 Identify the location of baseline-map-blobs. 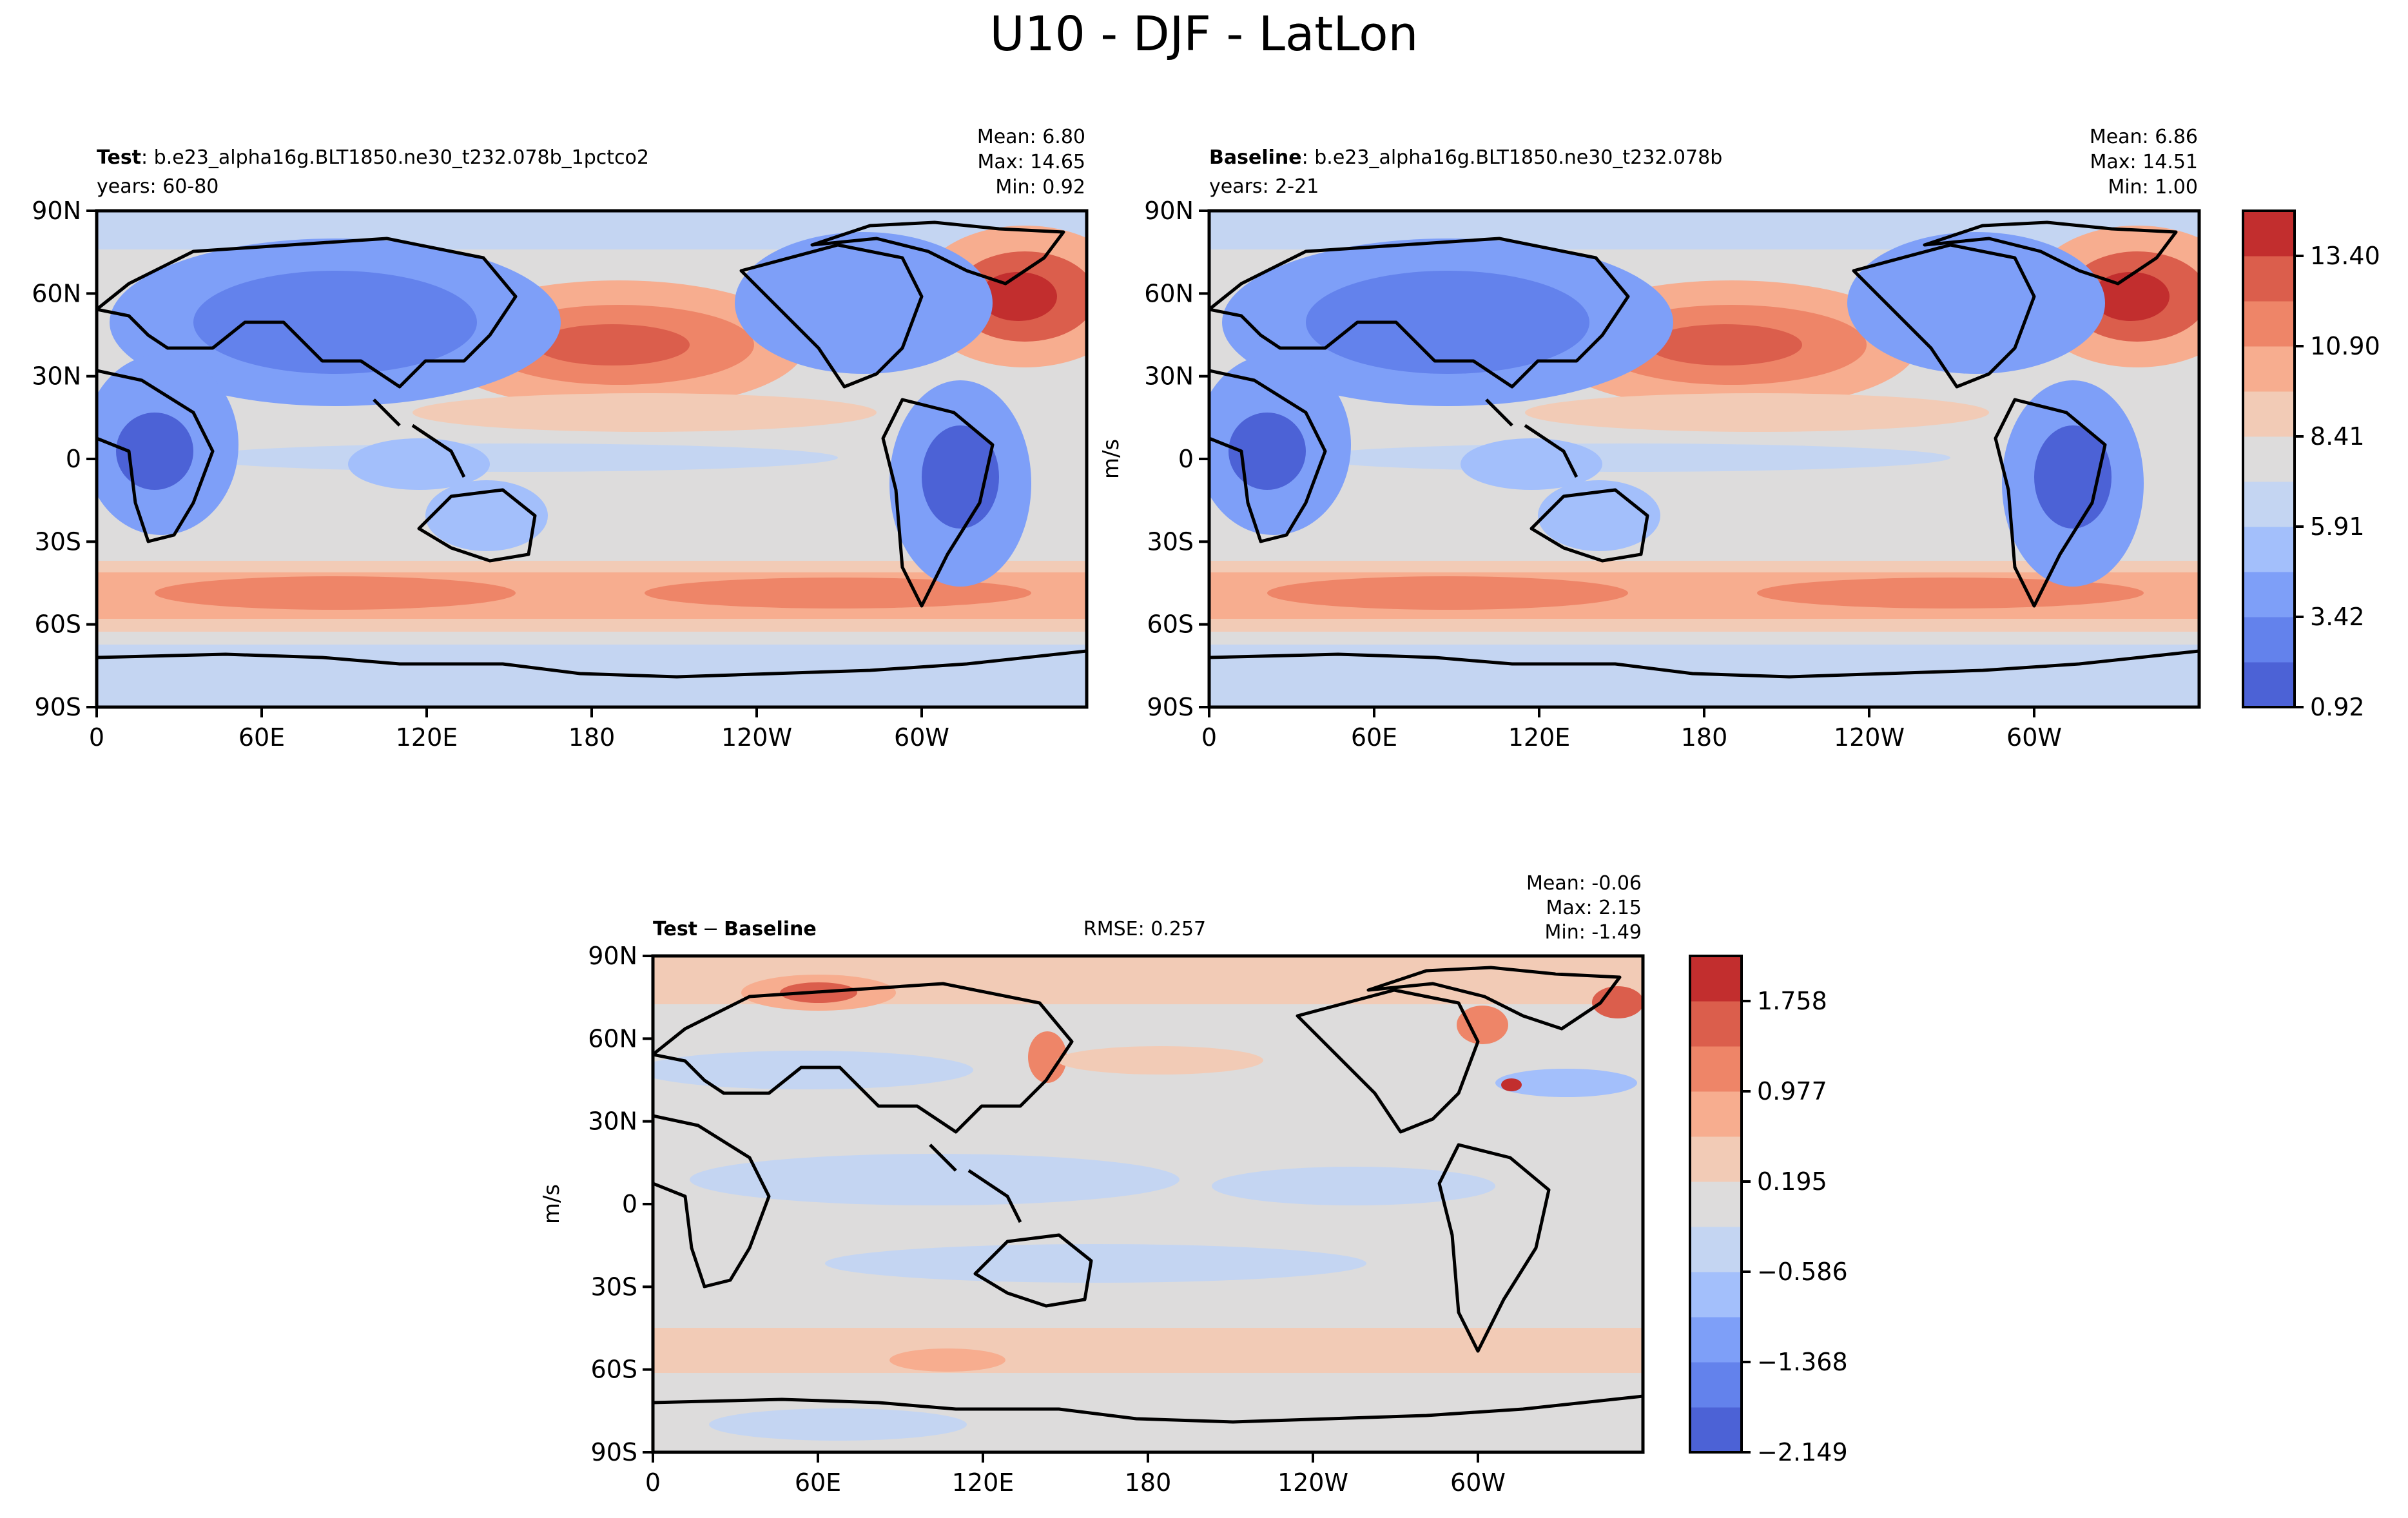
(1704, 459).